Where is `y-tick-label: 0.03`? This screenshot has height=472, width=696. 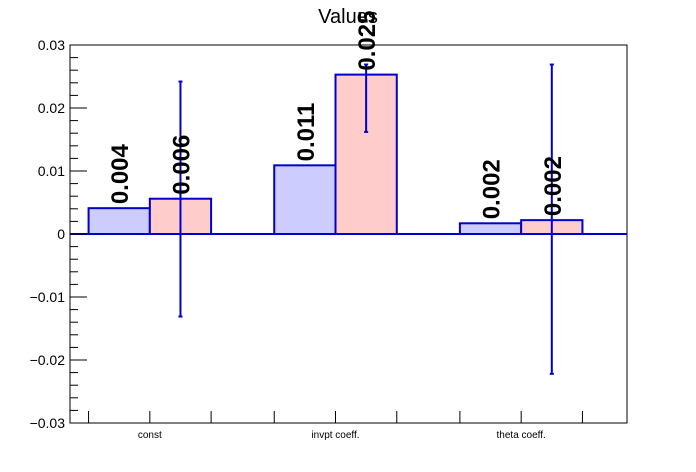 y-tick-label: 0.03 is located at coordinates (51, 45).